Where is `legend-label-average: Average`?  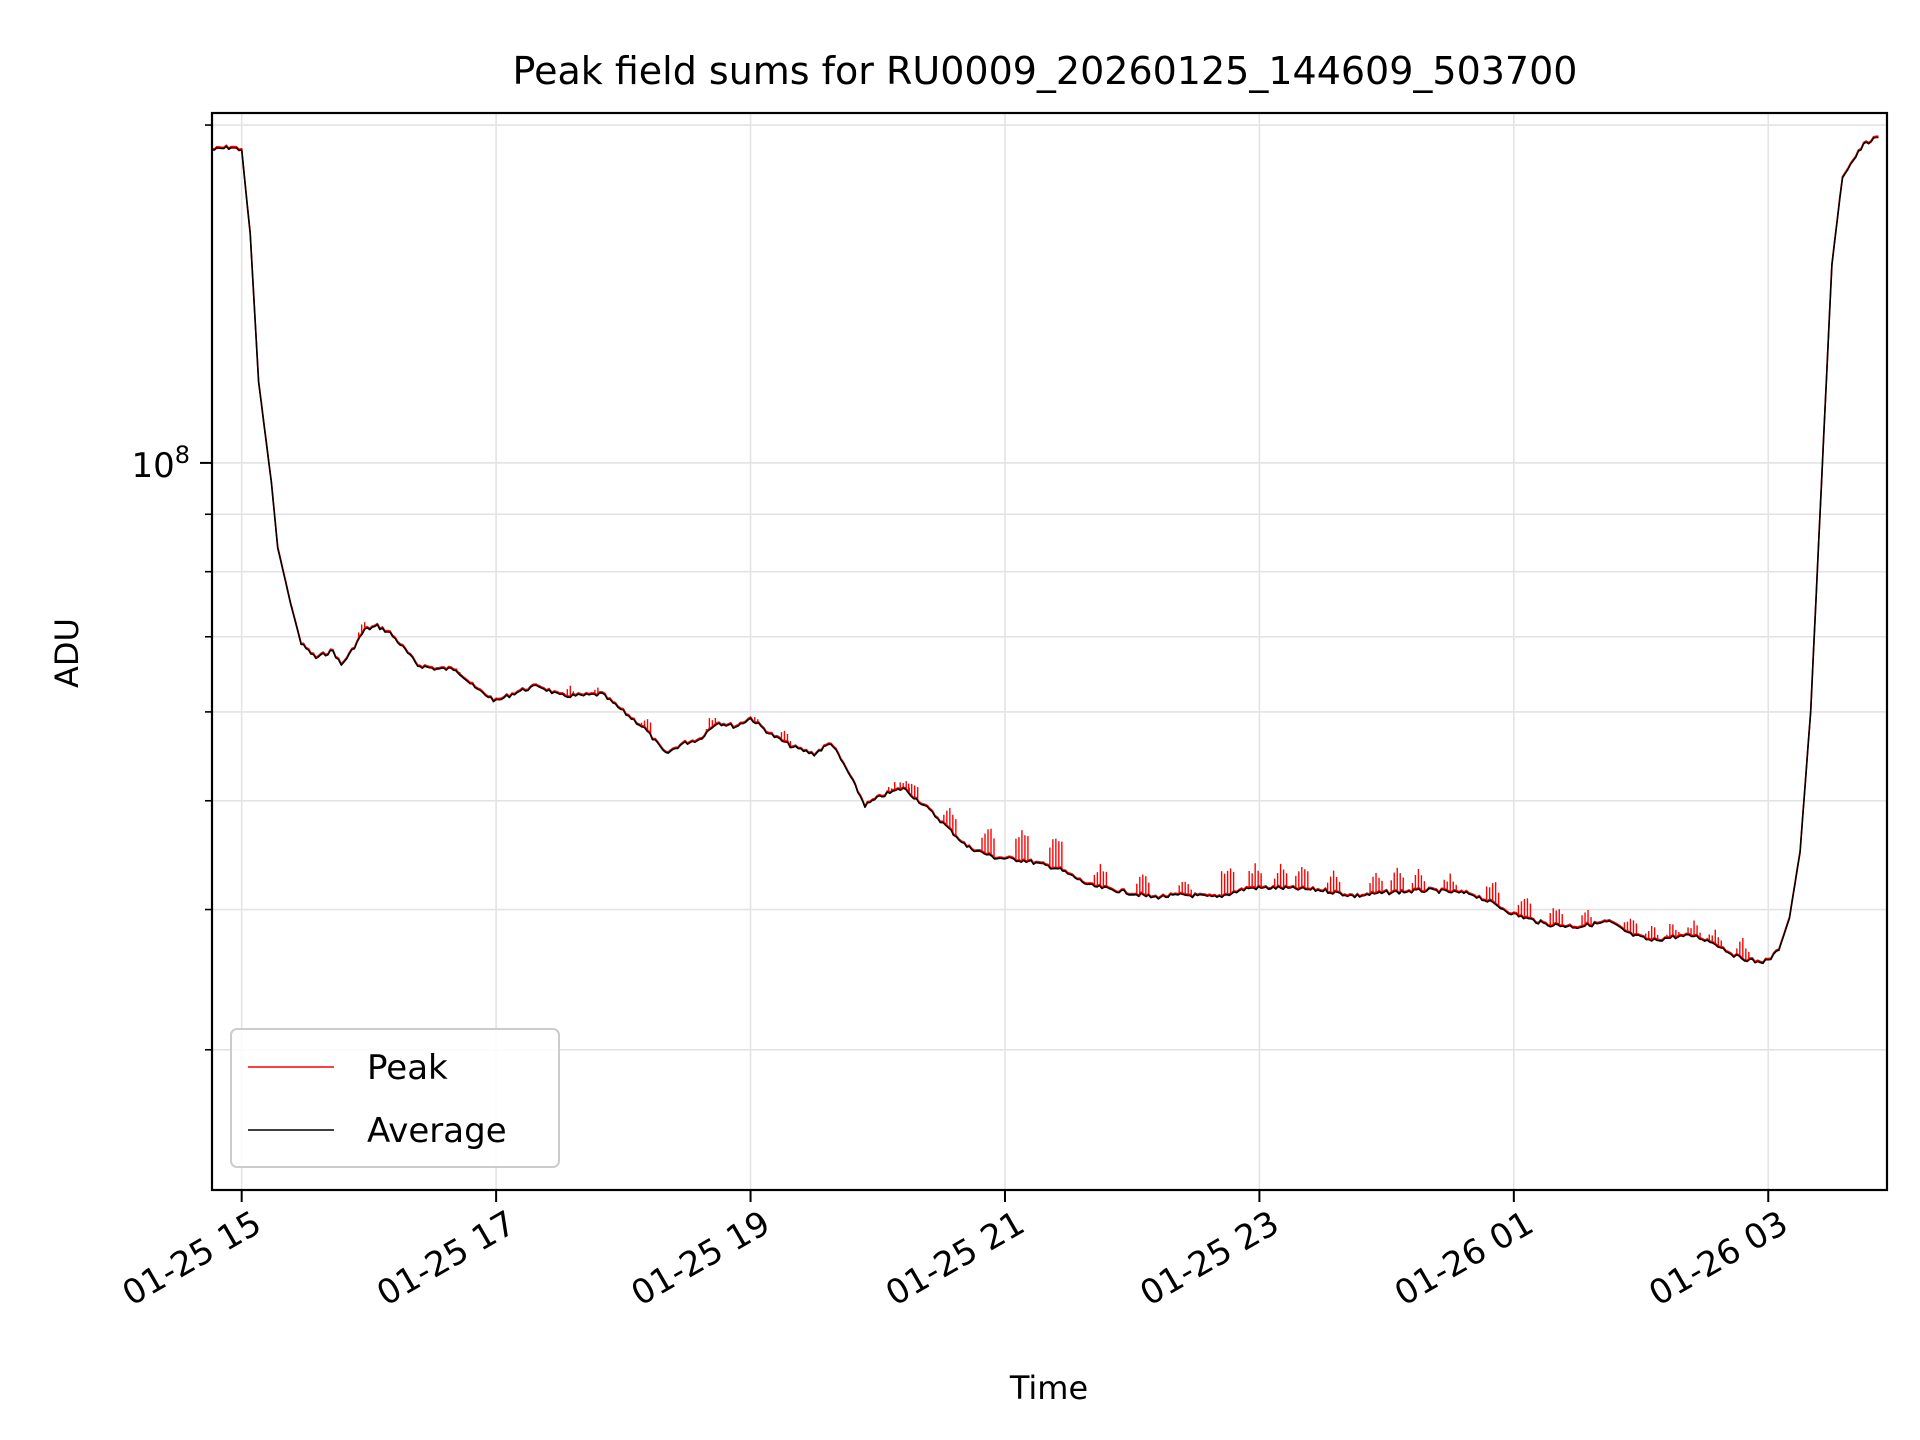 legend-label-average: Average is located at coordinates (437, 1131).